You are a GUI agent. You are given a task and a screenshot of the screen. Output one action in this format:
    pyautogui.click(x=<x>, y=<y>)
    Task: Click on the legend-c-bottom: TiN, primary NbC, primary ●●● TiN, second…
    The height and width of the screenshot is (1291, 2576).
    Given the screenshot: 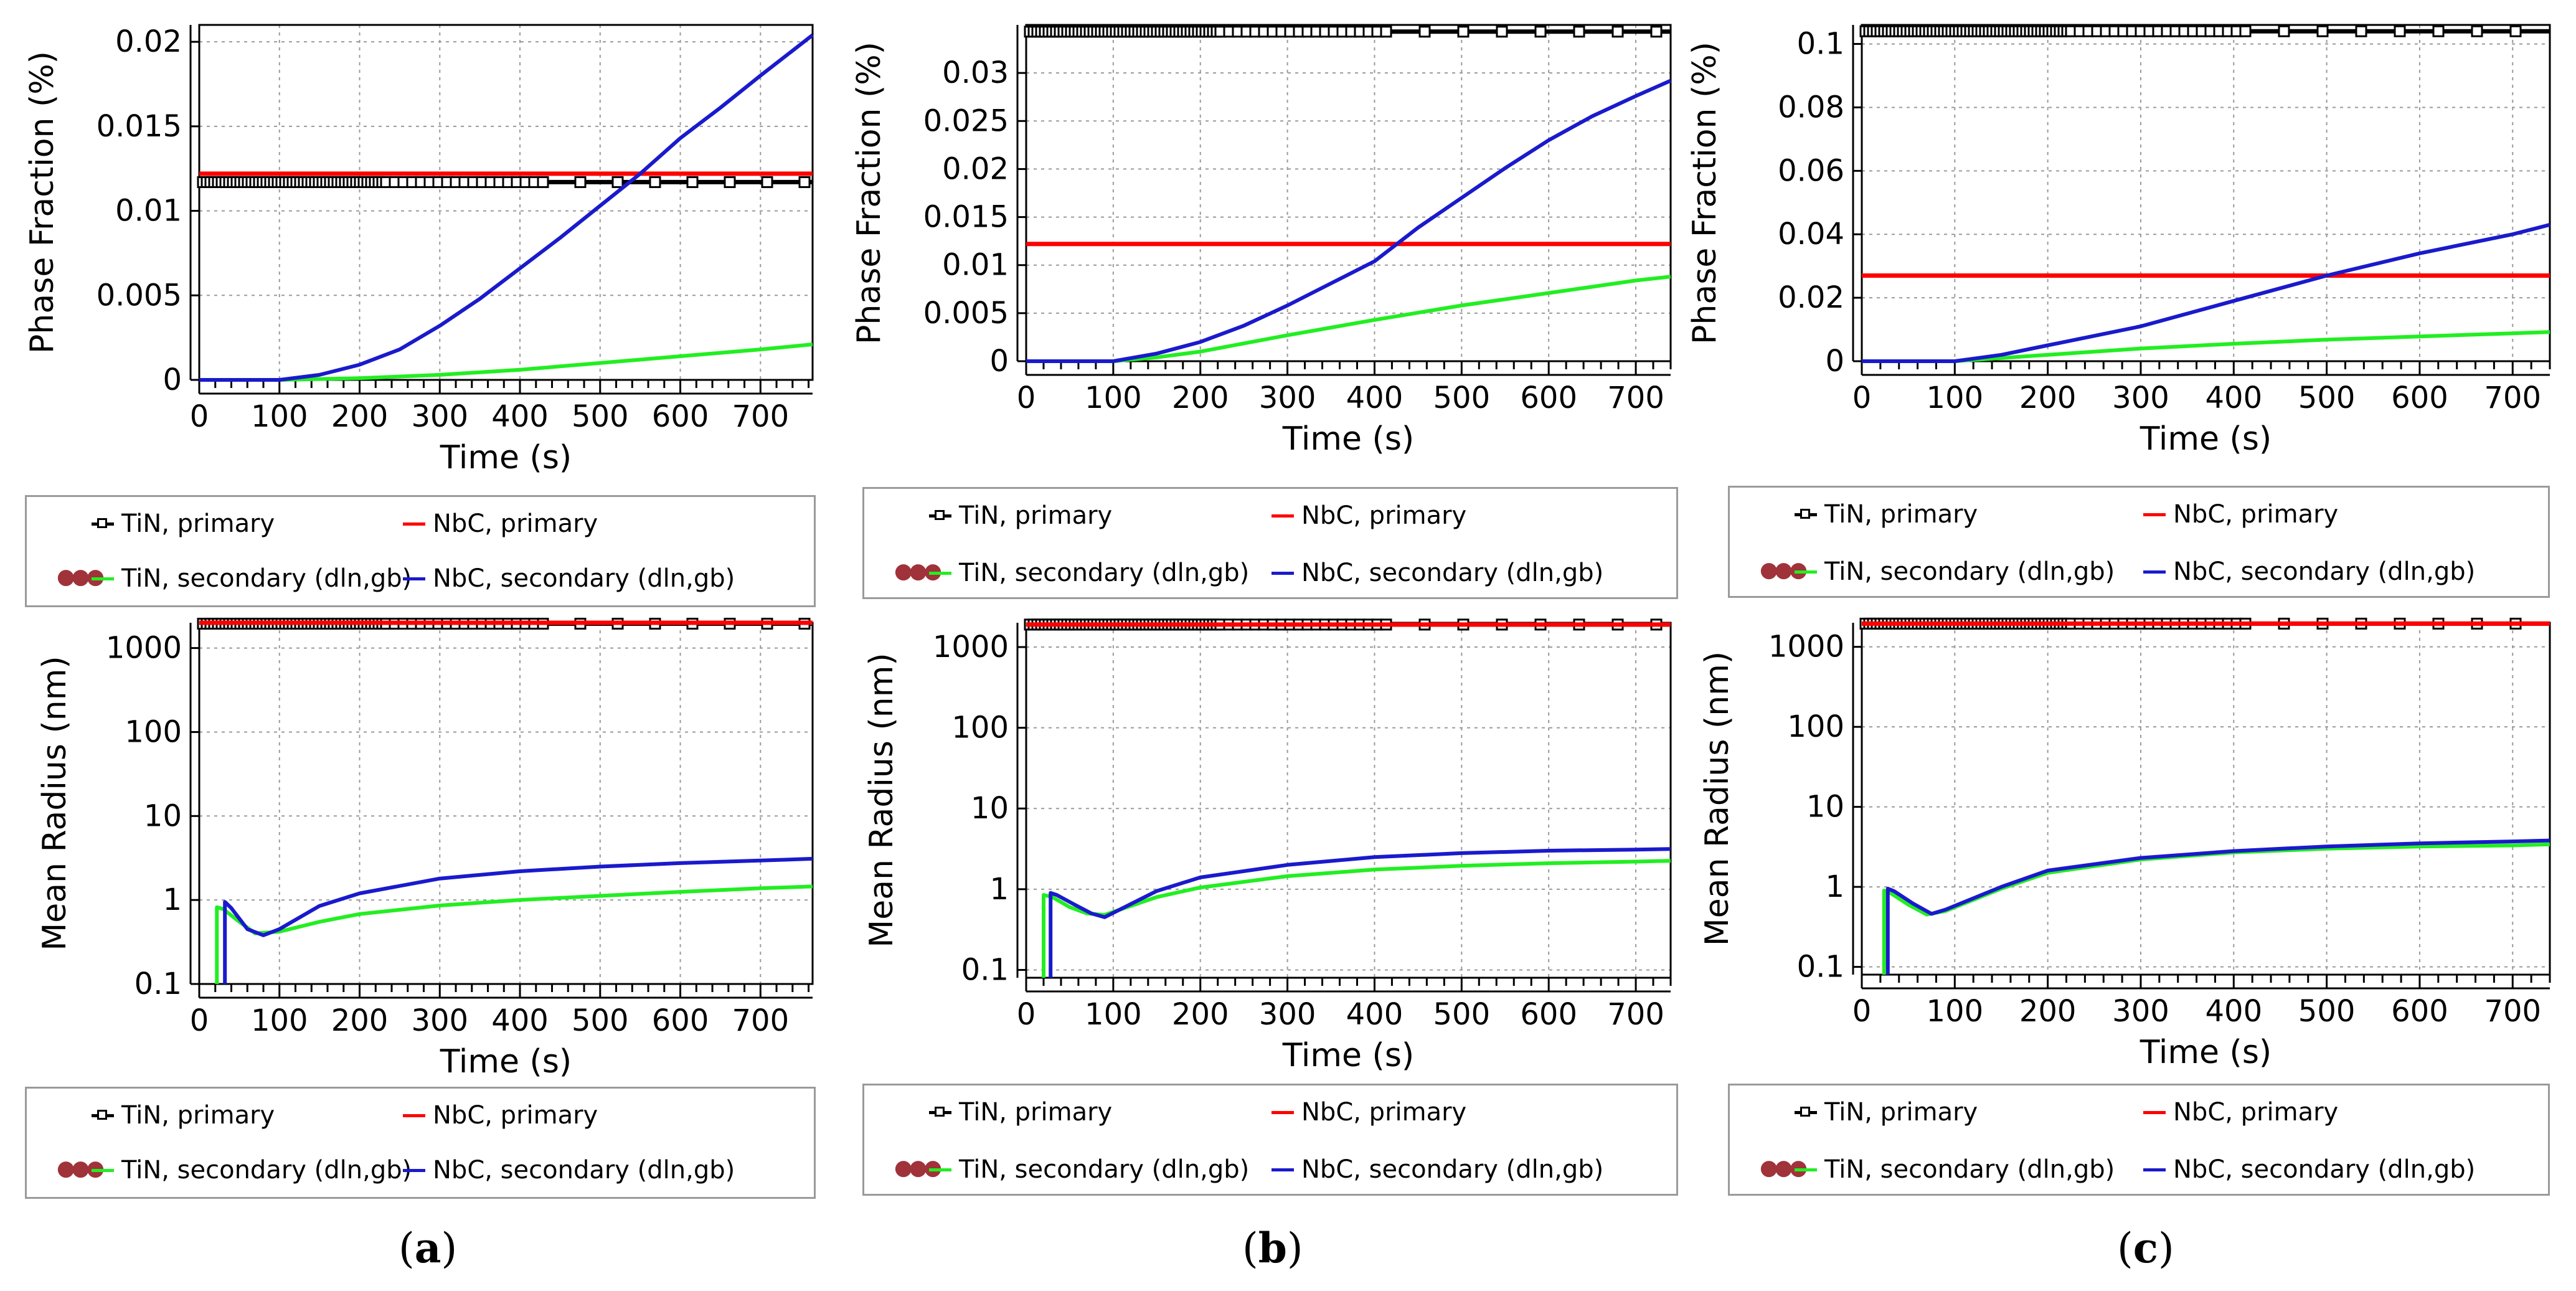 What is the action you would take?
    pyautogui.click(x=2139, y=1140)
    